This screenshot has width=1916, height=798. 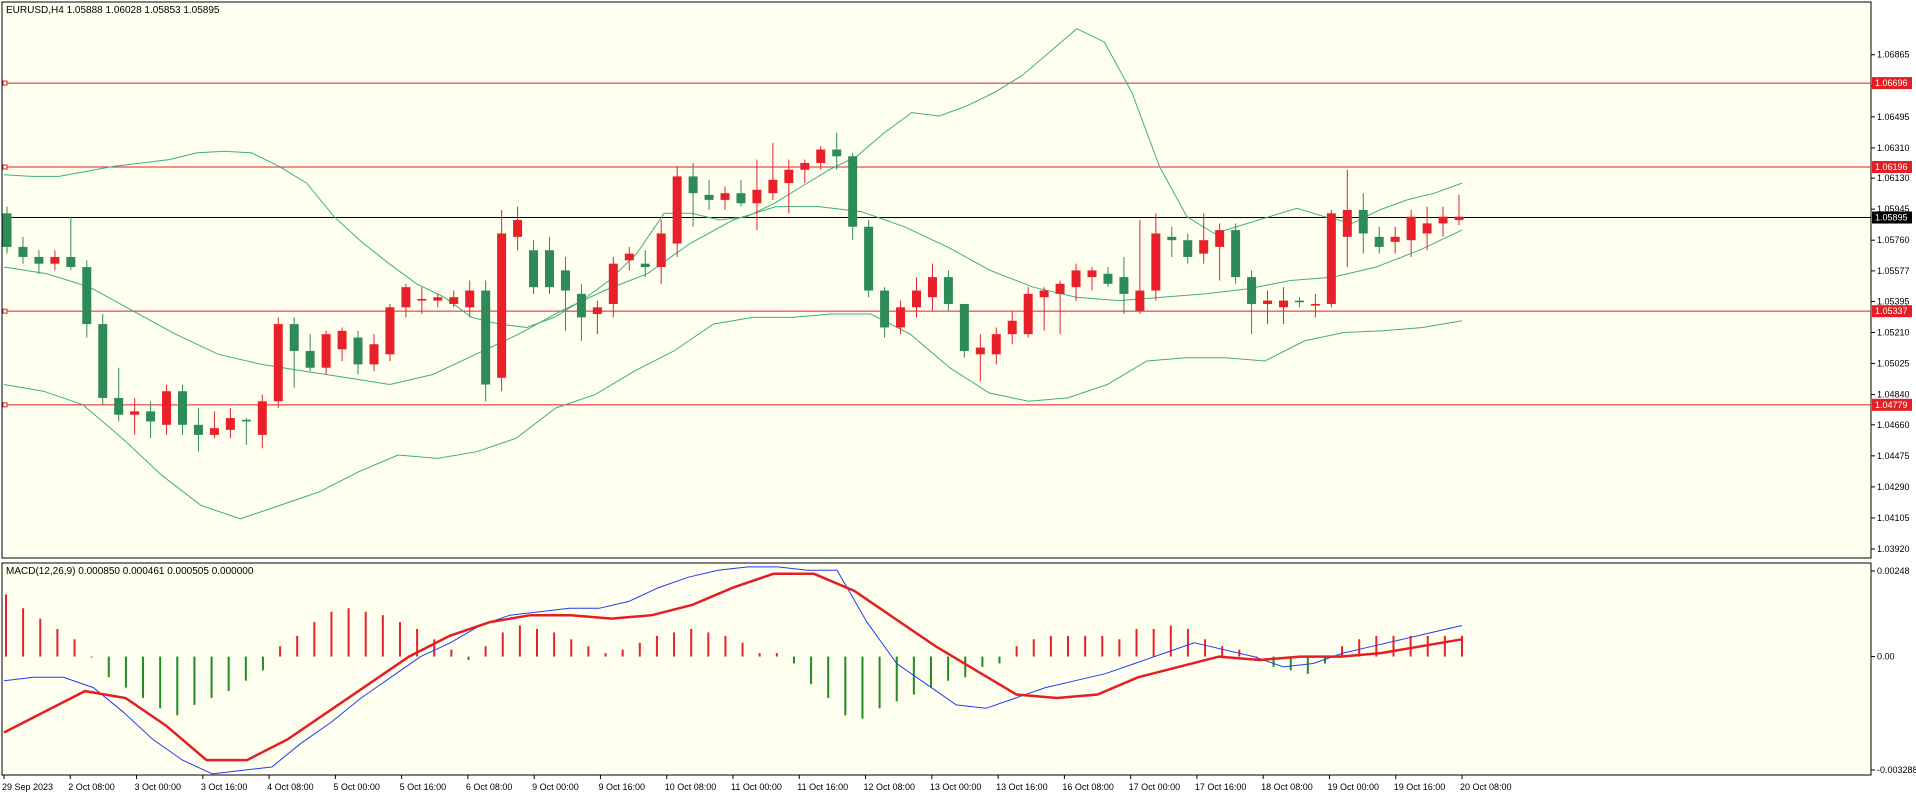 I want to click on time-tick-label: 4 Oct 08:00, so click(x=290, y=787).